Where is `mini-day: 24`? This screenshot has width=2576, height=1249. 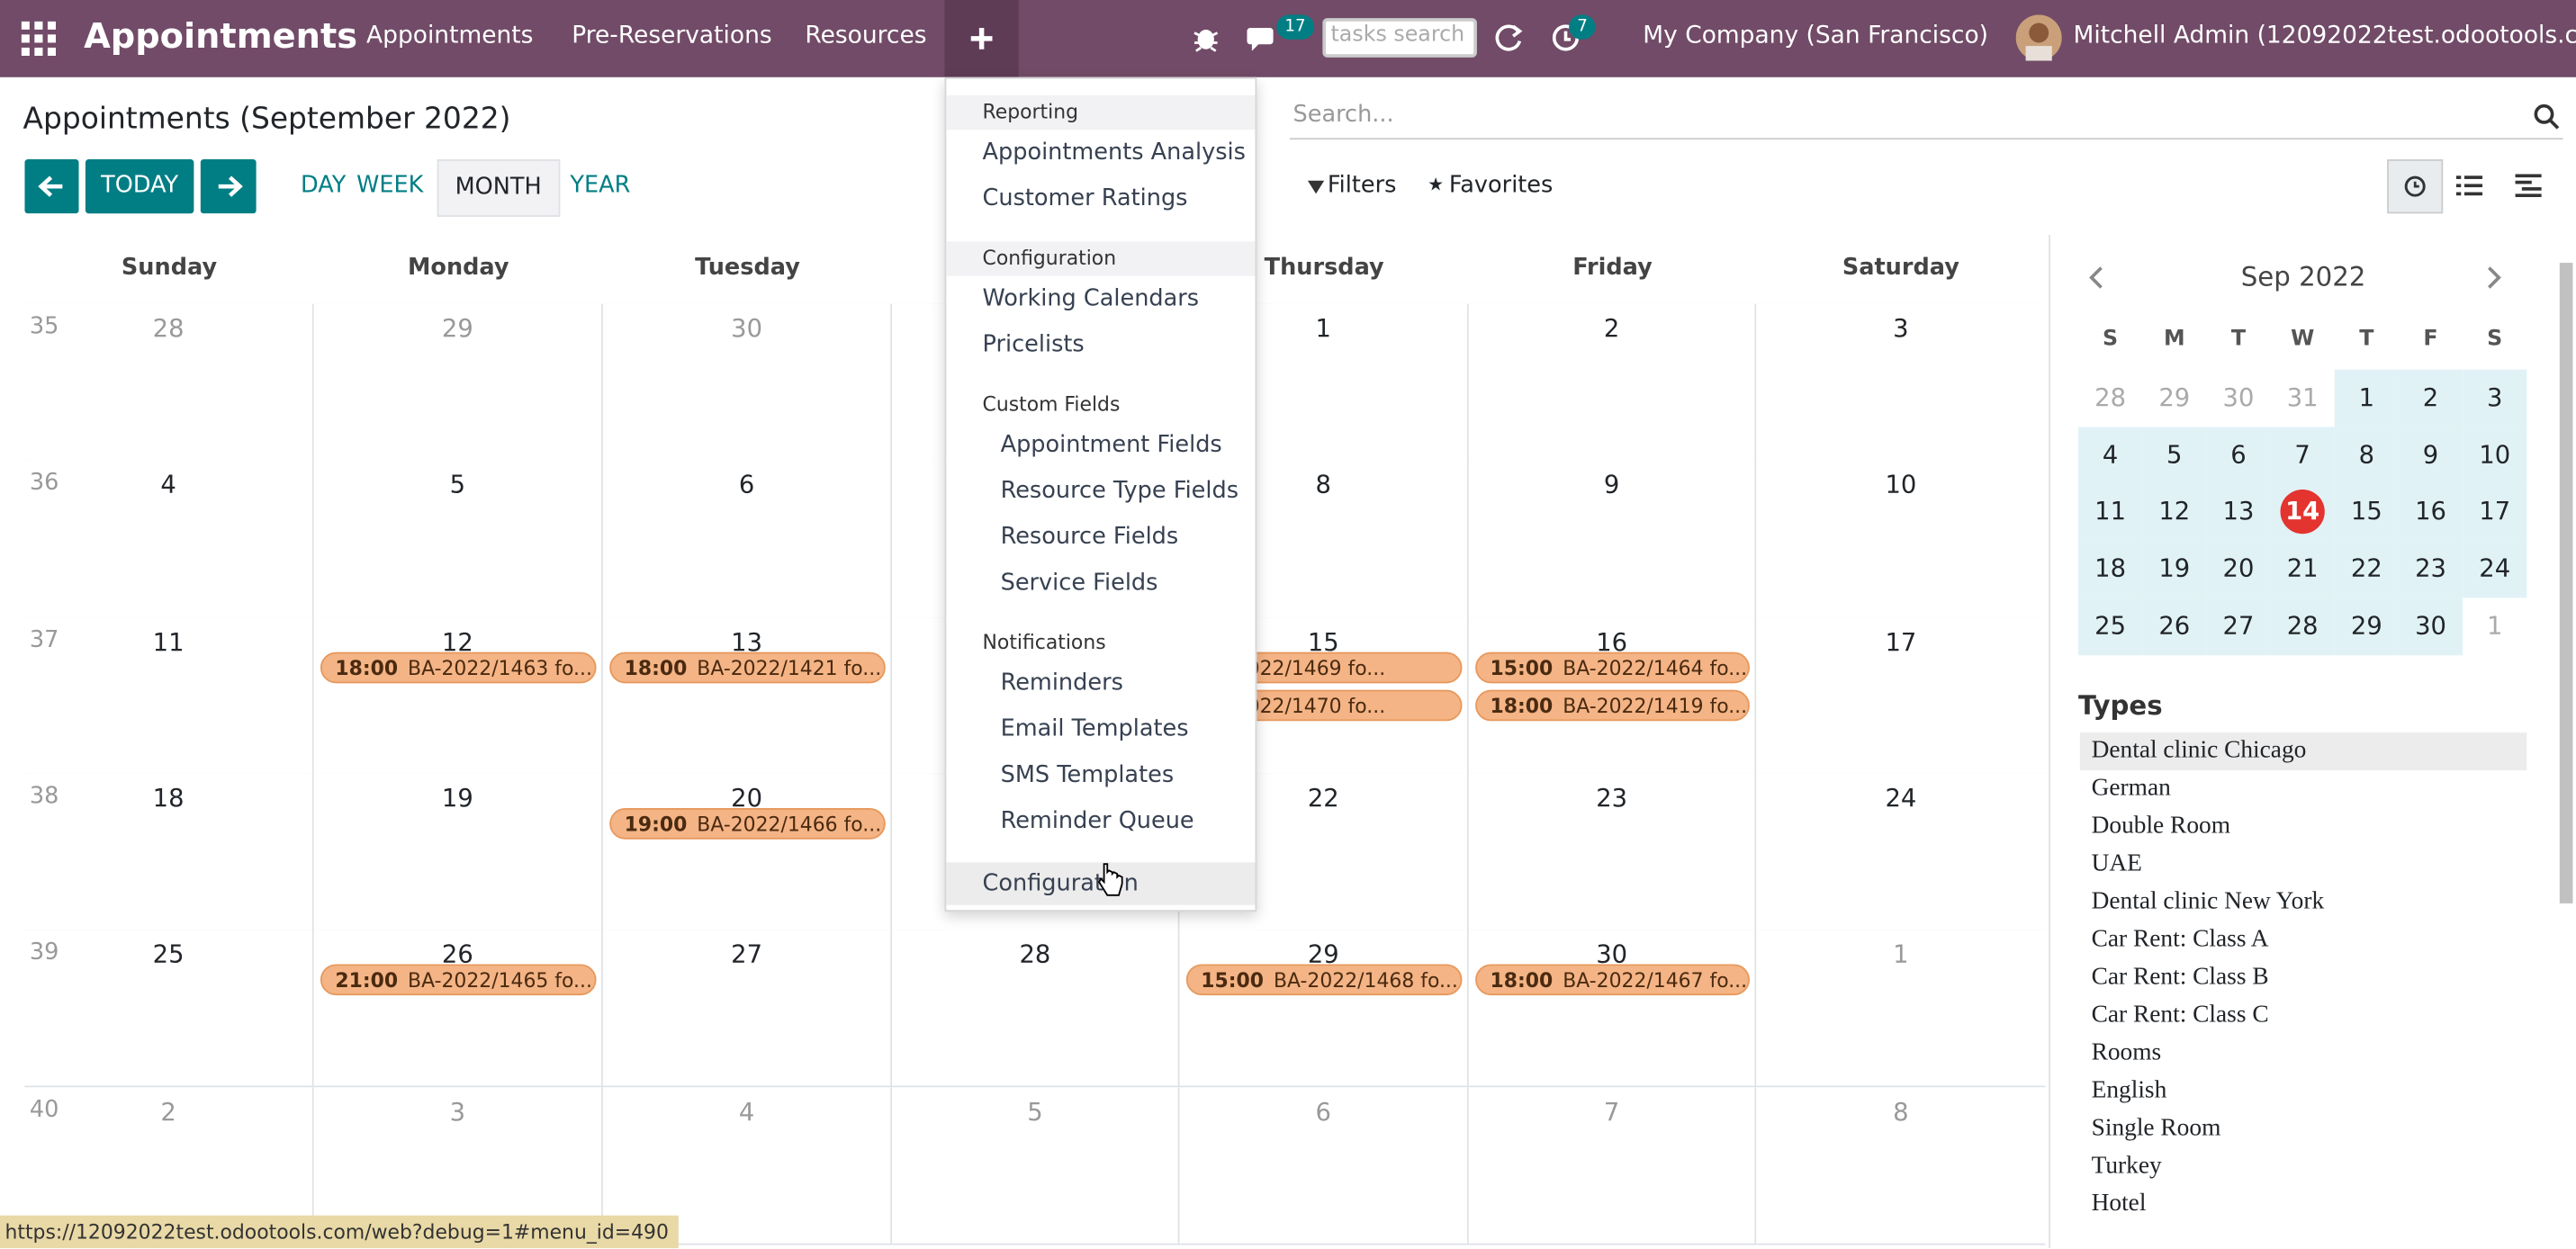
mini-day: 24 is located at coordinates (2495, 569).